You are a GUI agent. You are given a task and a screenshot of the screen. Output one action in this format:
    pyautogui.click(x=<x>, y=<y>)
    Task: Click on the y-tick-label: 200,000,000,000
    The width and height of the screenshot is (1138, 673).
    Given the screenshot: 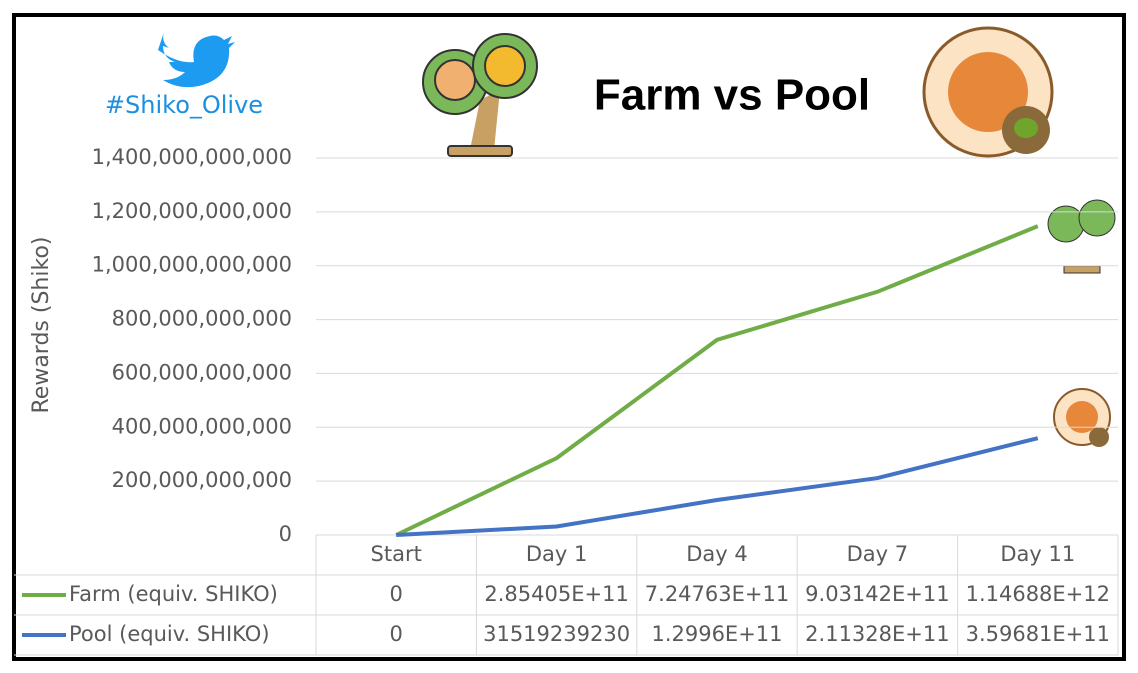 What is the action you would take?
    pyautogui.click(x=202, y=480)
    